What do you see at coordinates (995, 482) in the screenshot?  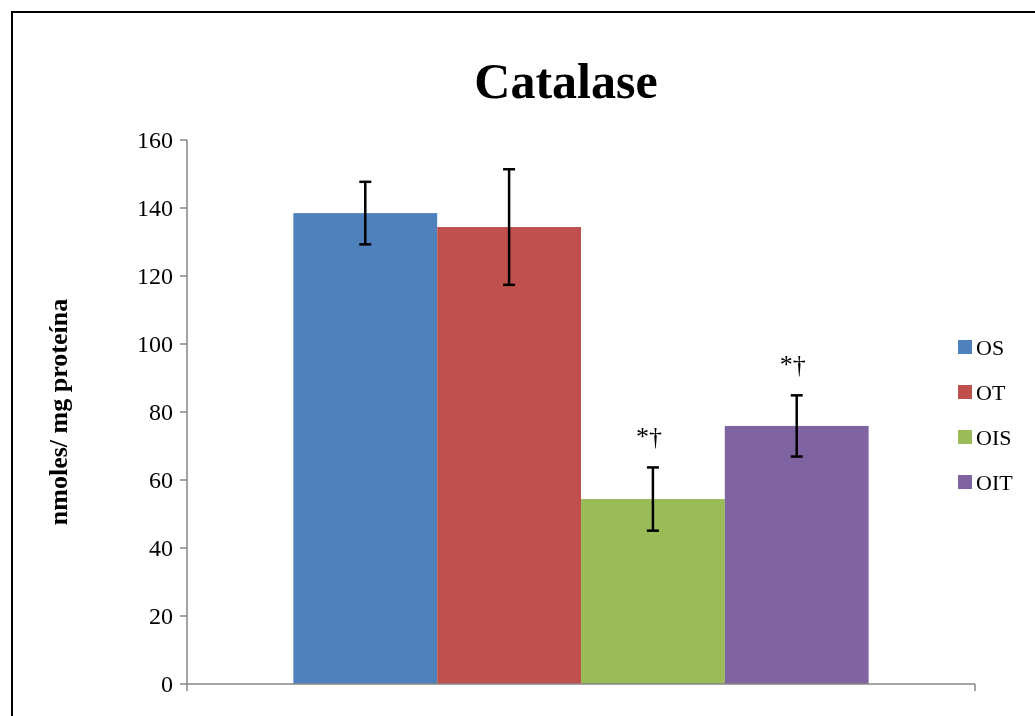 I see `legend-label: OIT` at bounding box center [995, 482].